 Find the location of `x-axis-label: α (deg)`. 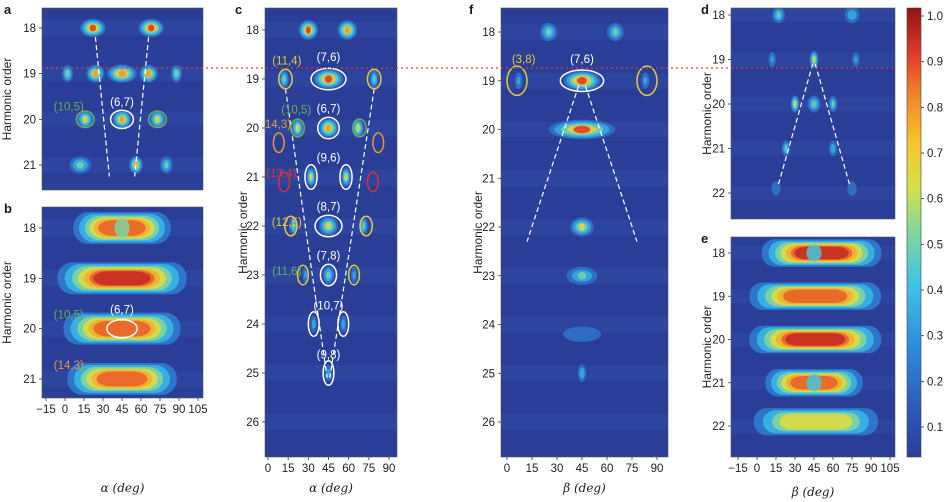

x-axis-label: α (deg) is located at coordinates (123, 488).